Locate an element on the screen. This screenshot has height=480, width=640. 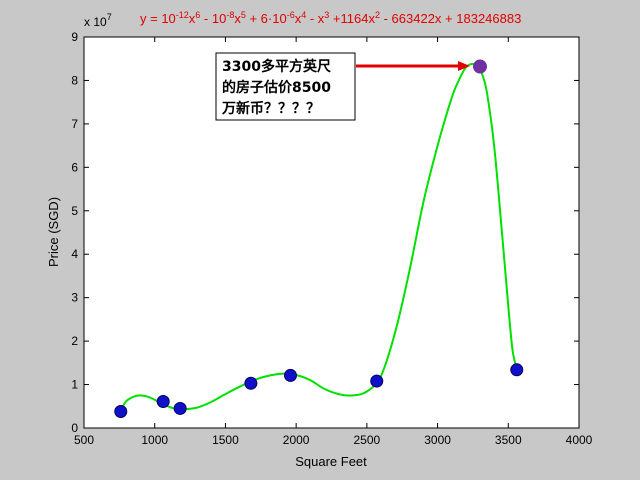
highlight-point is located at coordinates (480, 66).